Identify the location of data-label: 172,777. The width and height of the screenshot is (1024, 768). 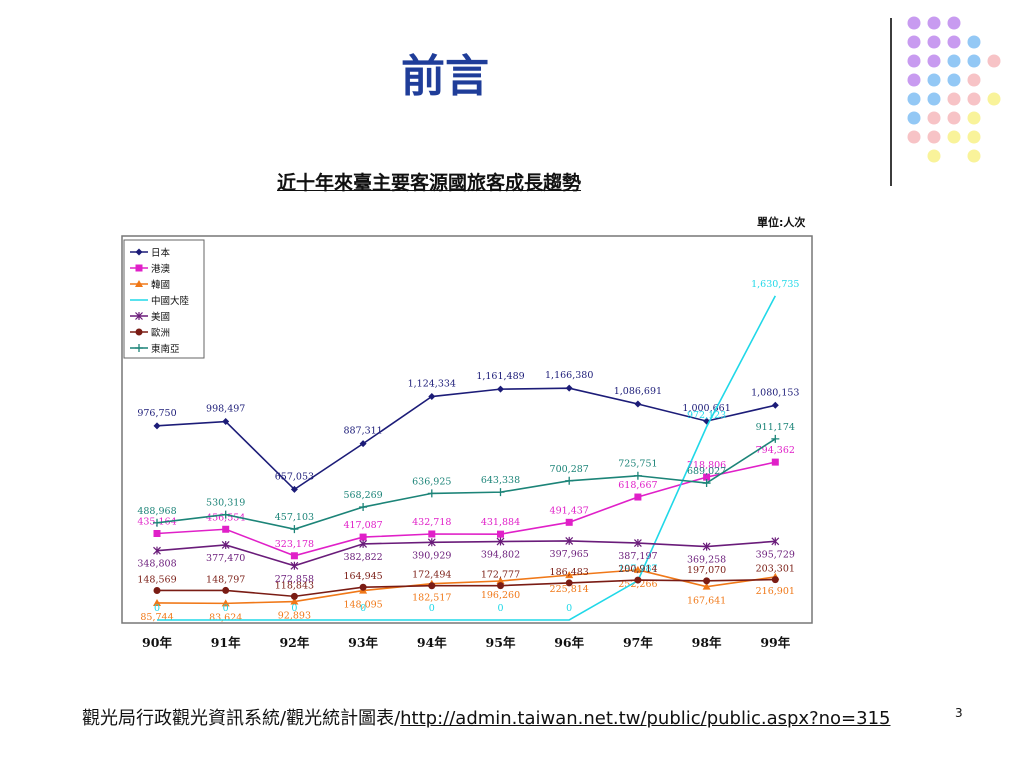
(500, 575).